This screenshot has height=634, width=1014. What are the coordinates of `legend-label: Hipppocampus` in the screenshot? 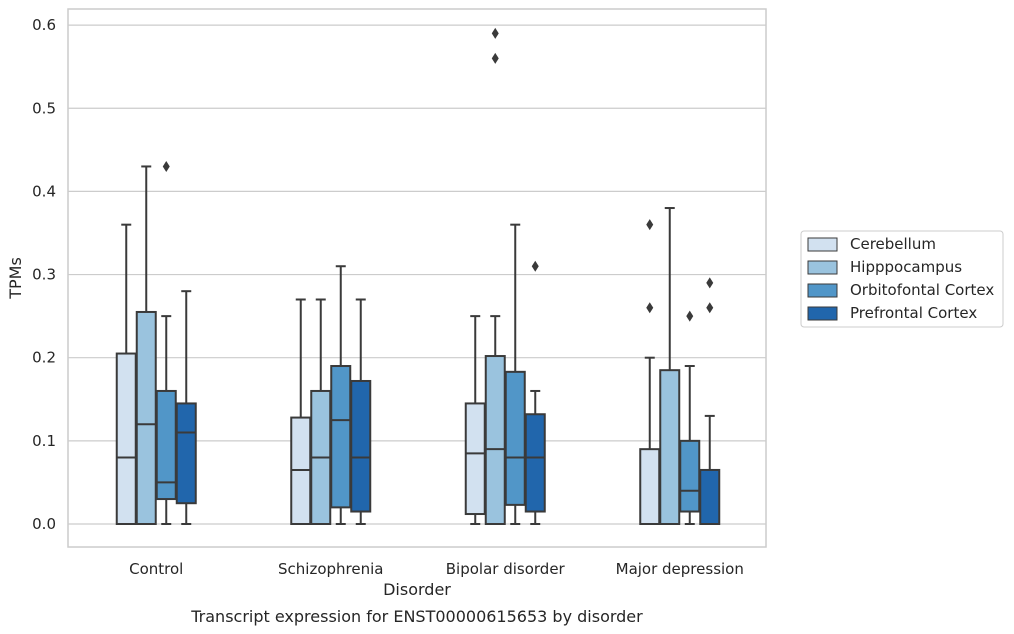 It's located at (906, 267).